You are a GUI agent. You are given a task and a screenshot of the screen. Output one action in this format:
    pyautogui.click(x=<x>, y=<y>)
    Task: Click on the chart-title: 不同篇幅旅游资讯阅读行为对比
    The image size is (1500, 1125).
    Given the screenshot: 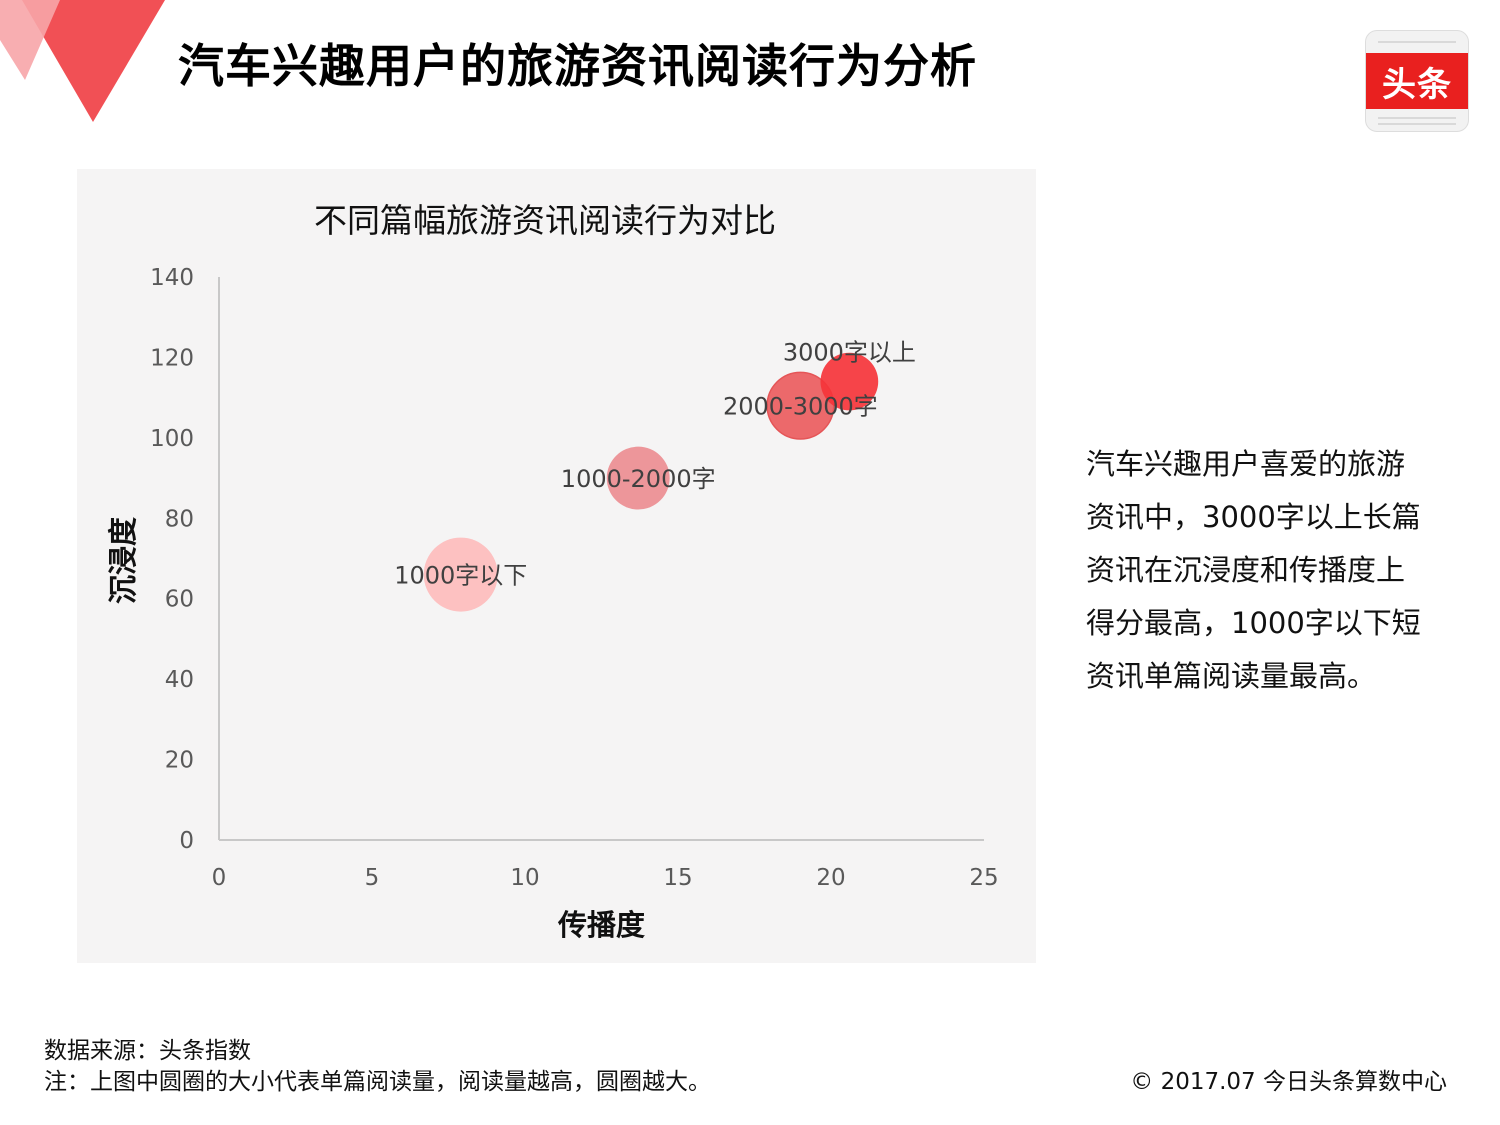 What is the action you would take?
    pyautogui.click(x=545, y=220)
    